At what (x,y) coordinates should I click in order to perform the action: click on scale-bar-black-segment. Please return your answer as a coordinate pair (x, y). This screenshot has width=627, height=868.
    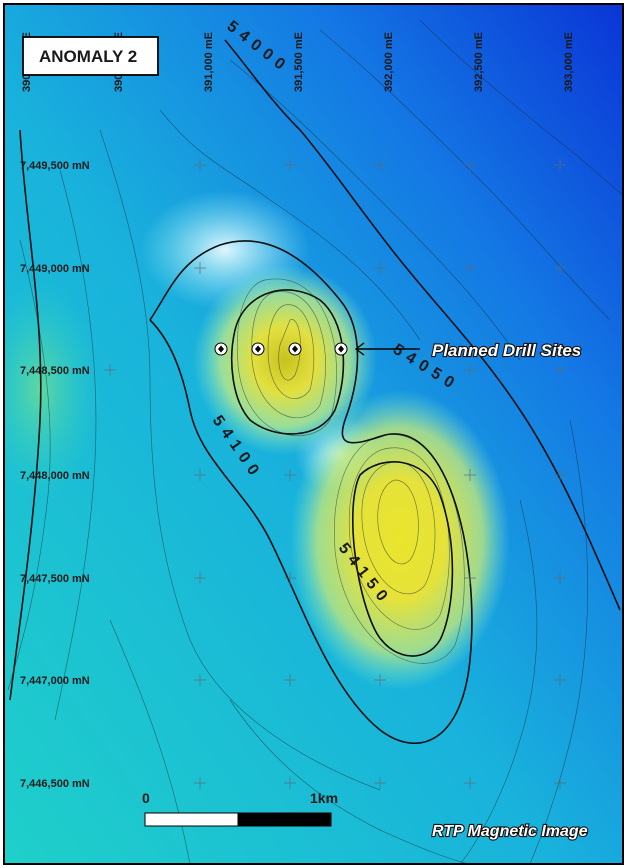
    Looking at the image, I should click on (284, 819).